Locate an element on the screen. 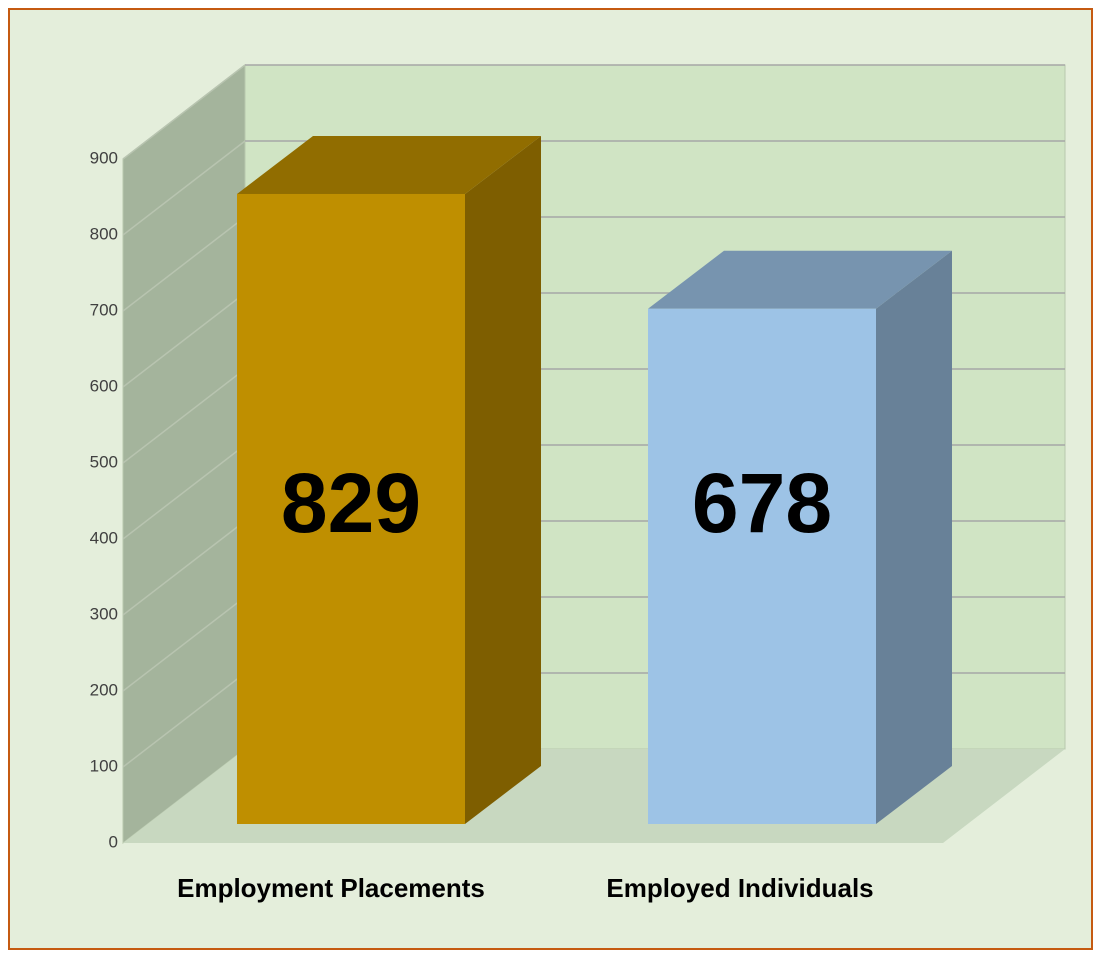 The image size is (1101, 958). y-tick-label: 200 is located at coordinates (104, 689).